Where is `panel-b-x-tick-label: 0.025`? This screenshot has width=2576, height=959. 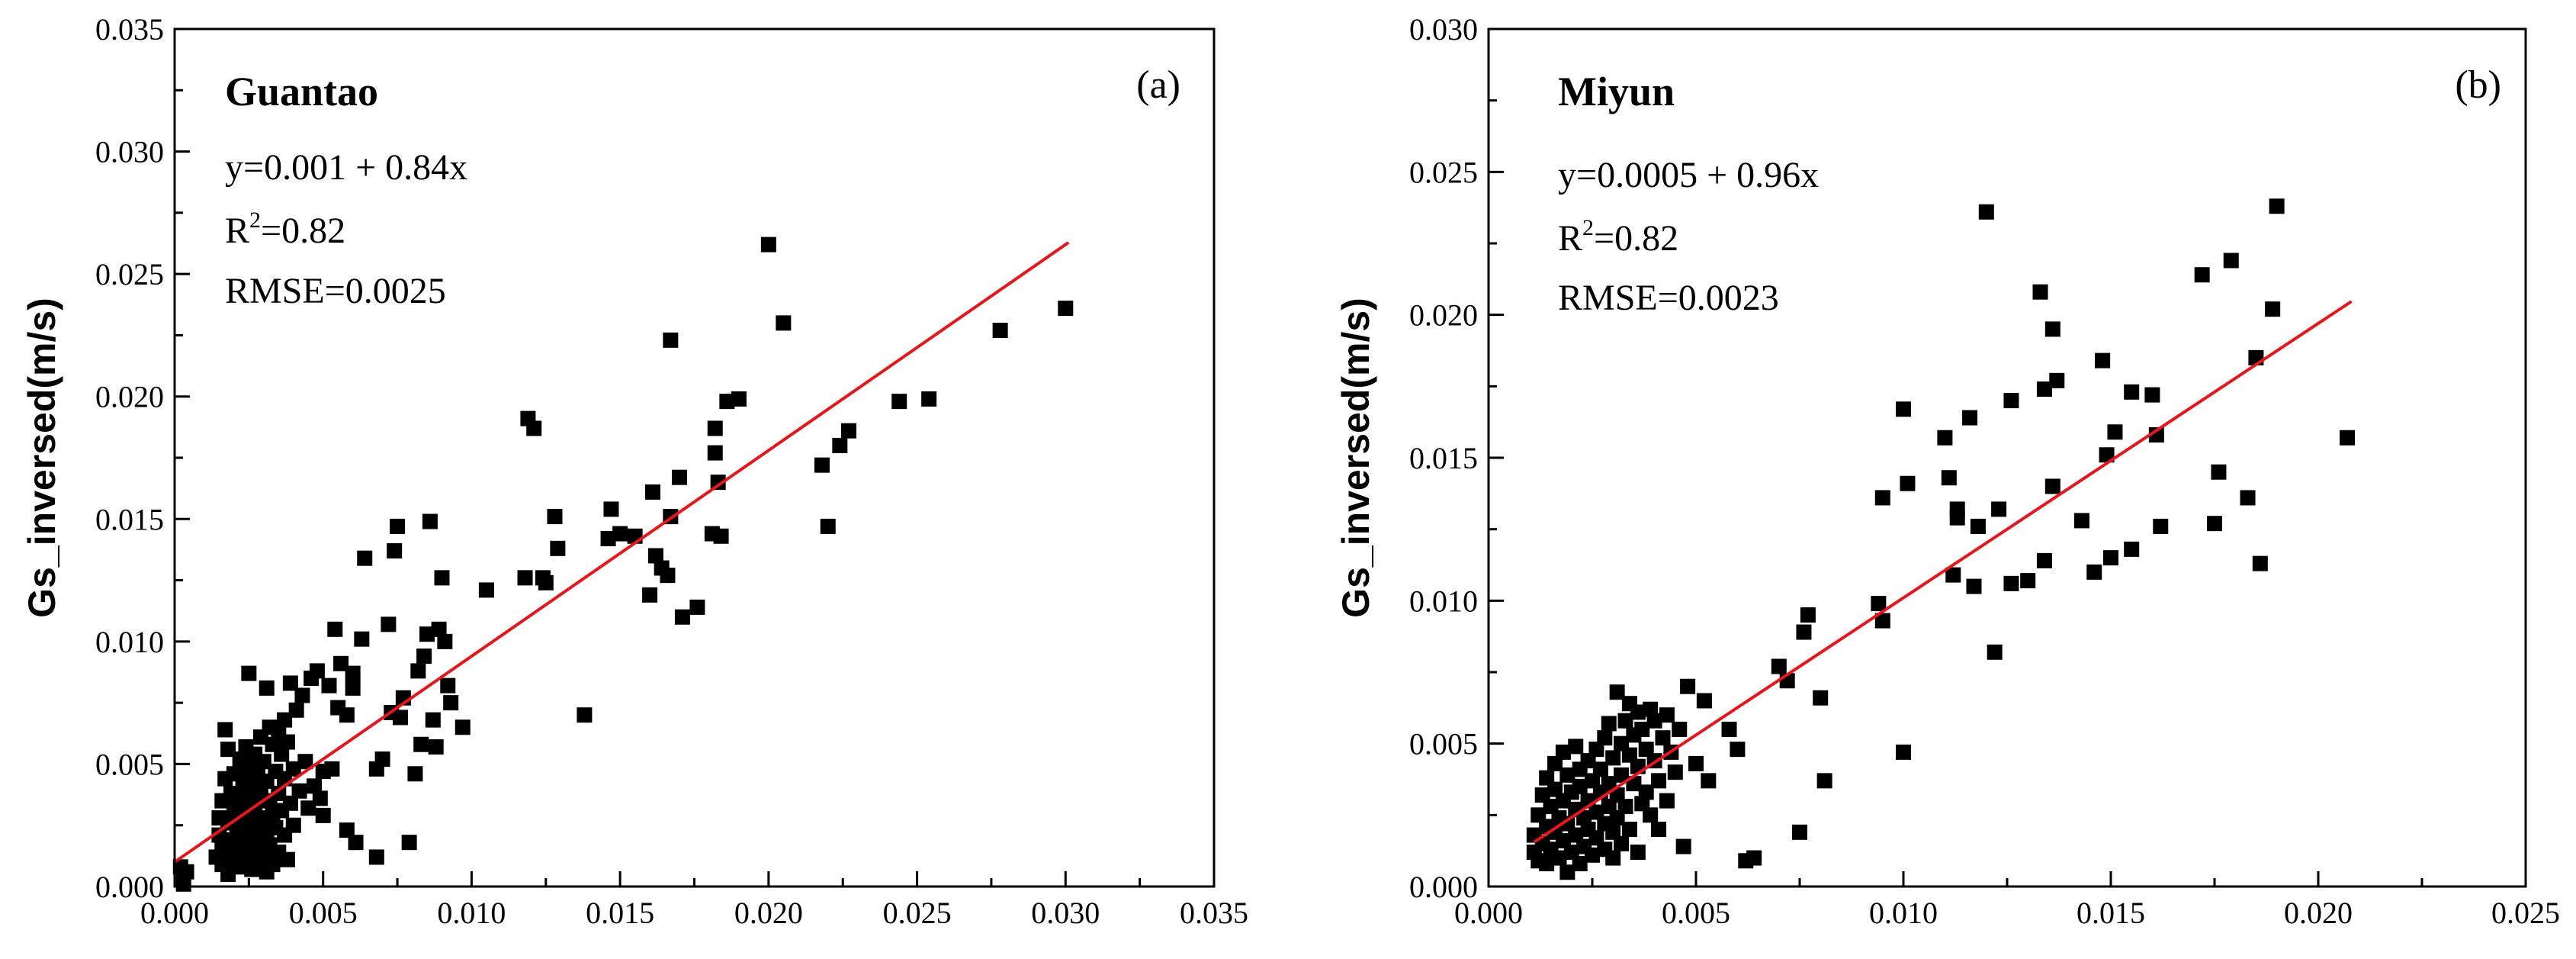 panel-b-x-tick-label: 0.025 is located at coordinates (2525, 913).